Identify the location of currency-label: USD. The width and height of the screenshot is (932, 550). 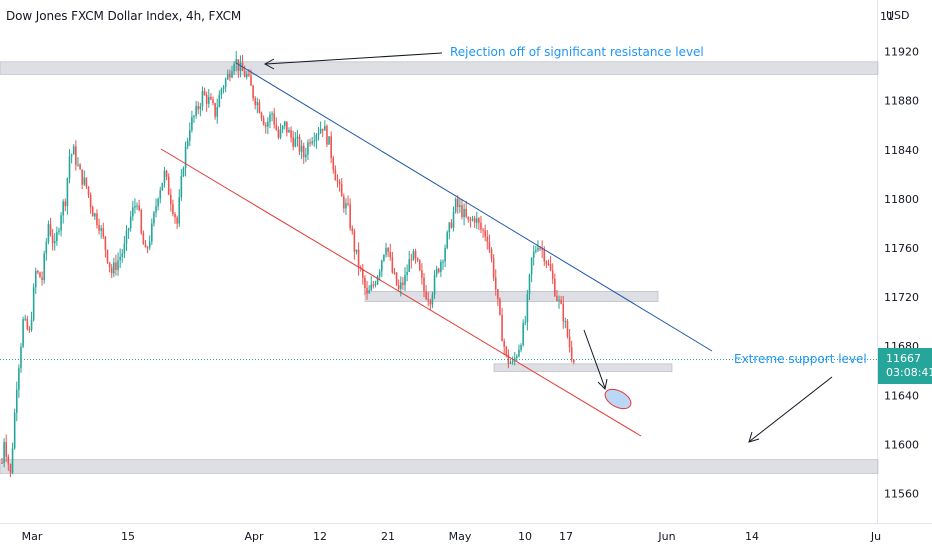
(898, 15).